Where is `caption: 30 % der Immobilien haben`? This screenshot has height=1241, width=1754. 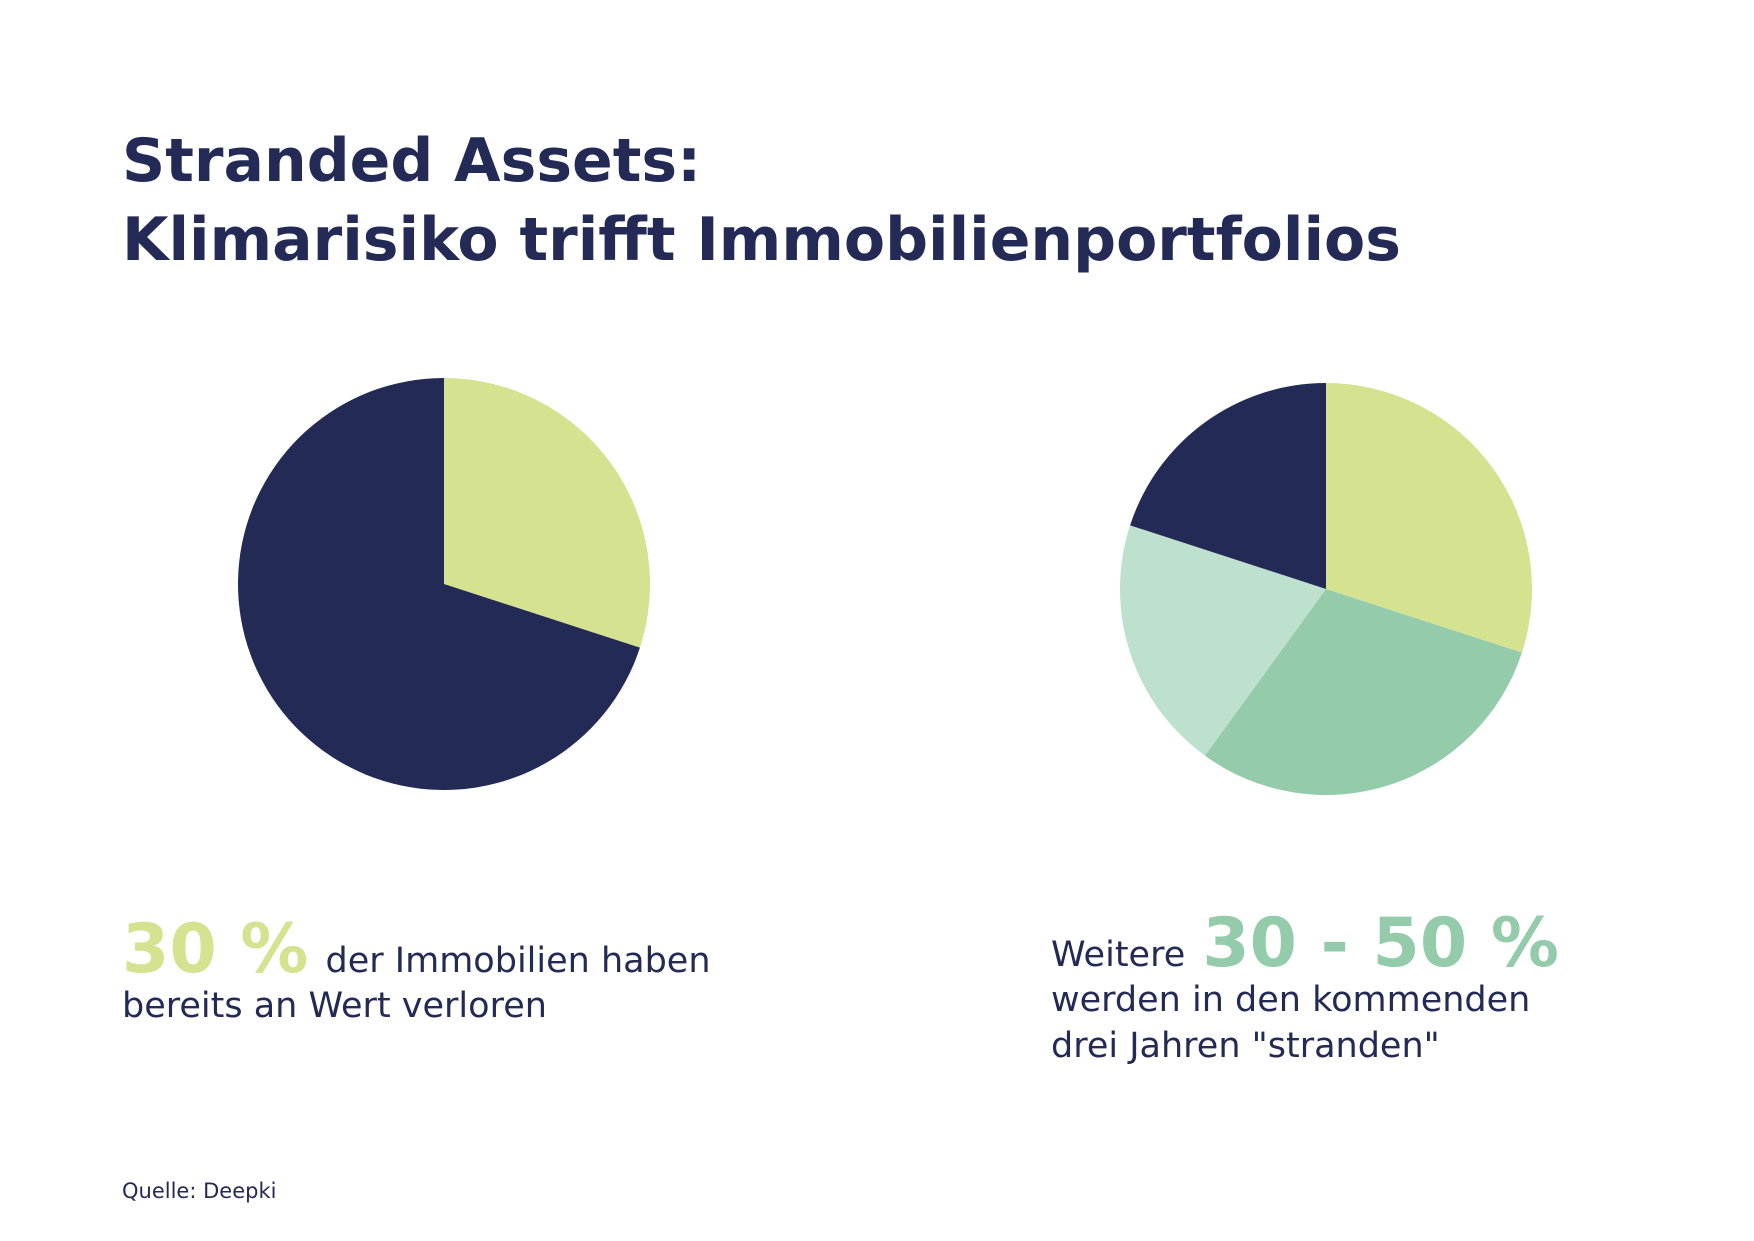 caption: 30 % der Immobilien haben is located at coordinates (416, 949).